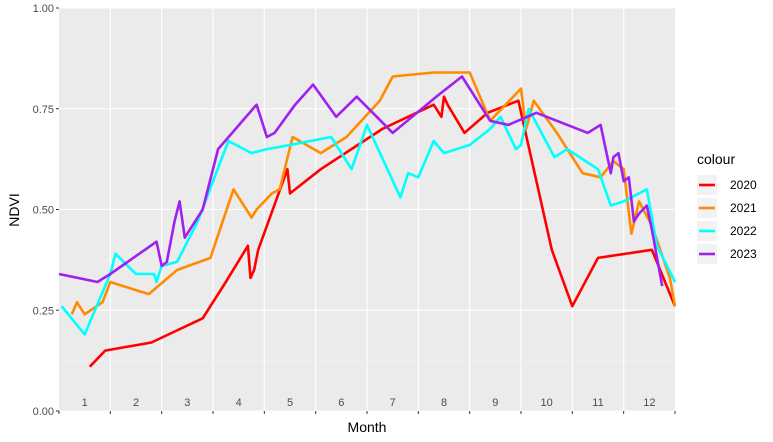 The width and height of the screenshot is (773, 442). What do you see at coordinates (85, 403) in the screenshot?
I see `month-label: 1` at bounding box center [85, 403].